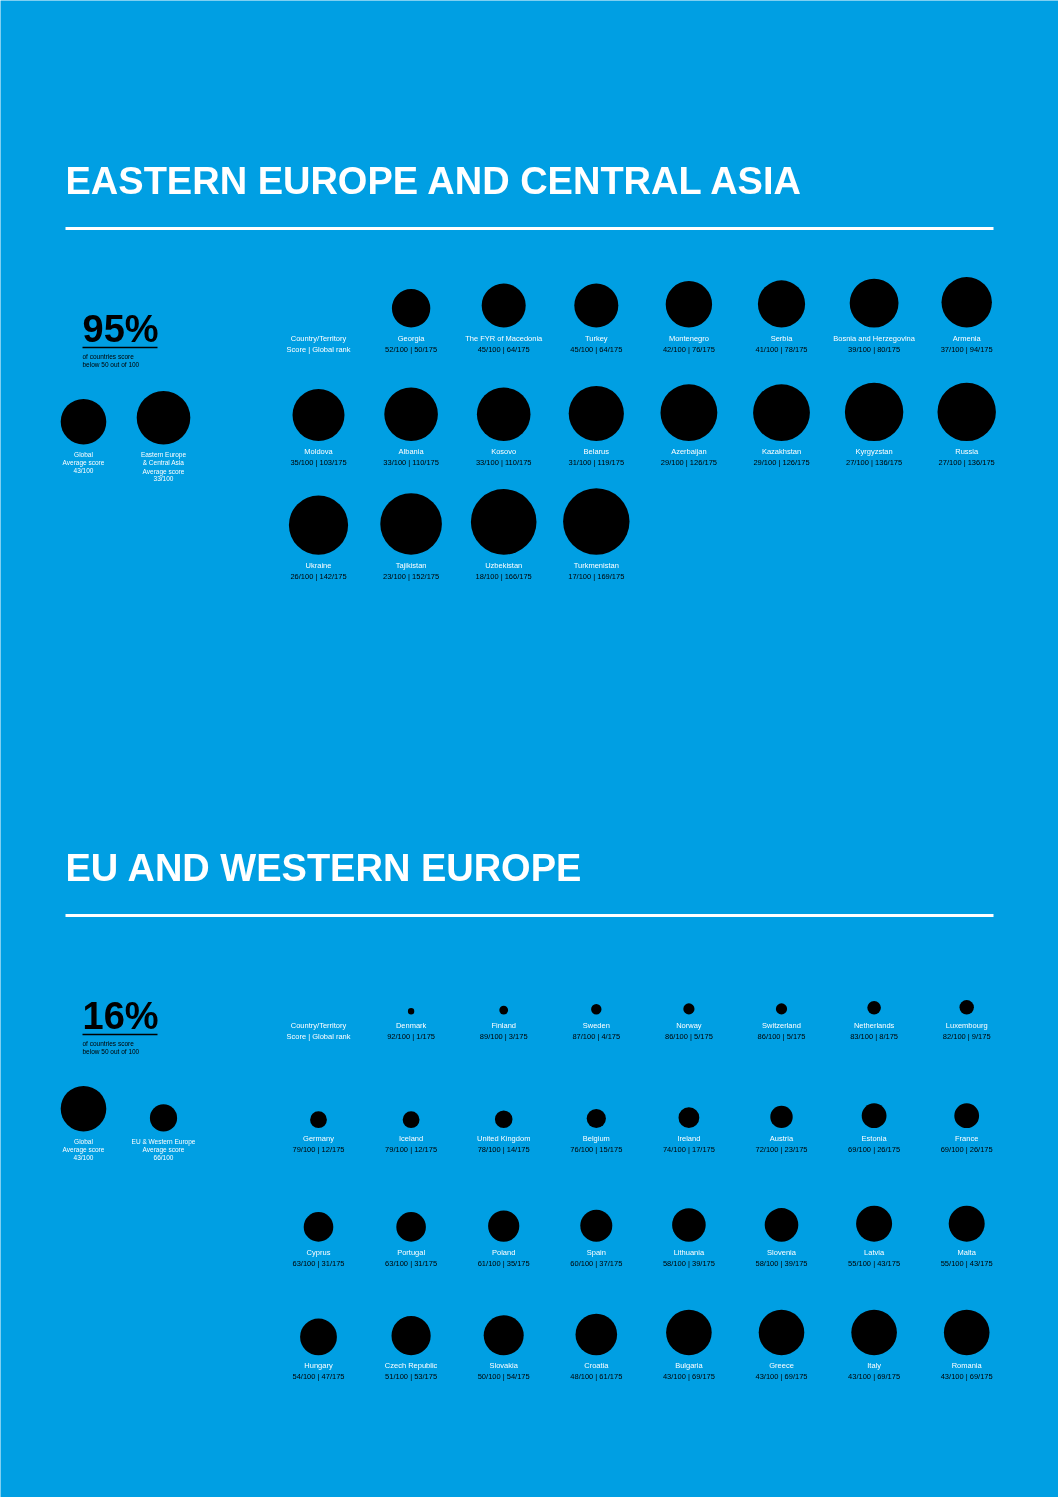 The width and height of the screenshot is (1058, 1497). I want to click on text: EU AND WESTERN EUROPE, so click(323, 867).